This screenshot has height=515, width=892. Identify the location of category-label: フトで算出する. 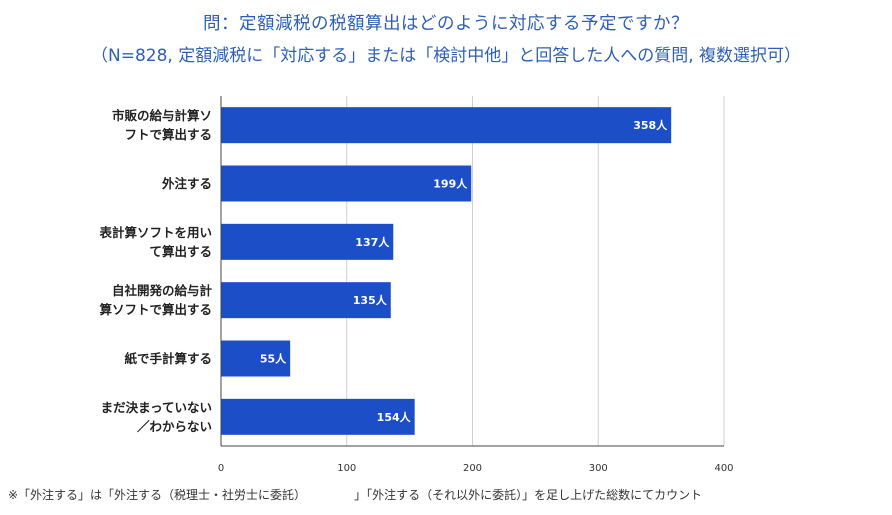
(168, 134).